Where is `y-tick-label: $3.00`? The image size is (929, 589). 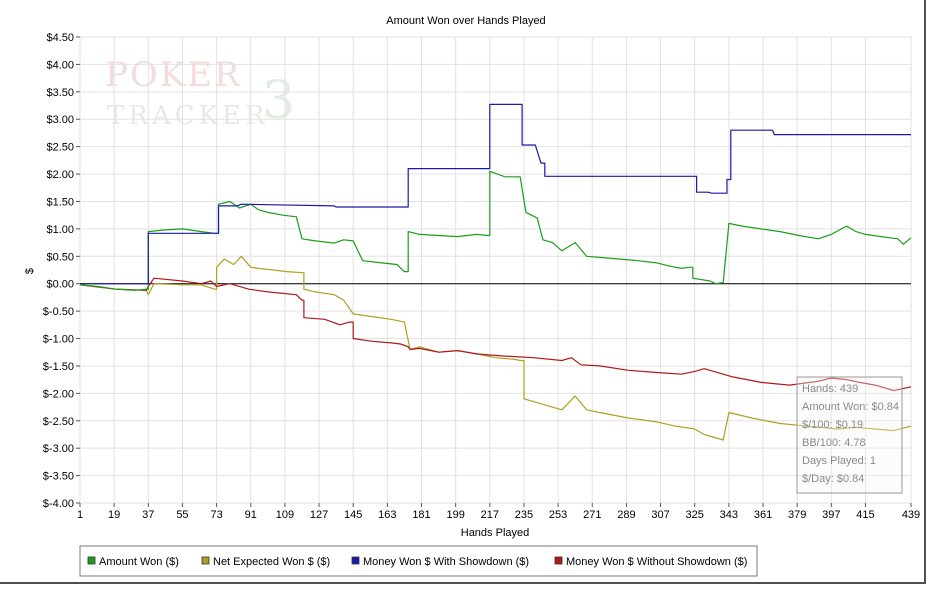
y-tick-label: $3.00 is located at coordinates (60, 120).